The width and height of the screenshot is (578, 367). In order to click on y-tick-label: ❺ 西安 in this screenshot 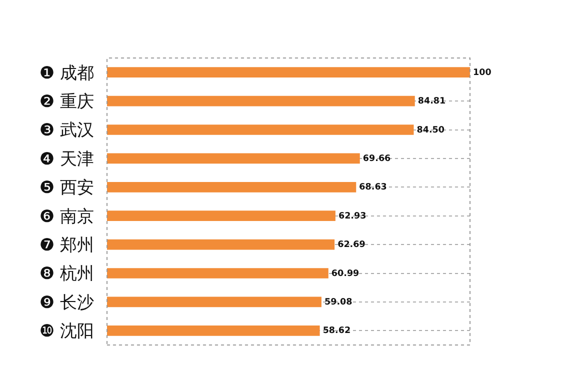, I will do `click(66, 188)`.